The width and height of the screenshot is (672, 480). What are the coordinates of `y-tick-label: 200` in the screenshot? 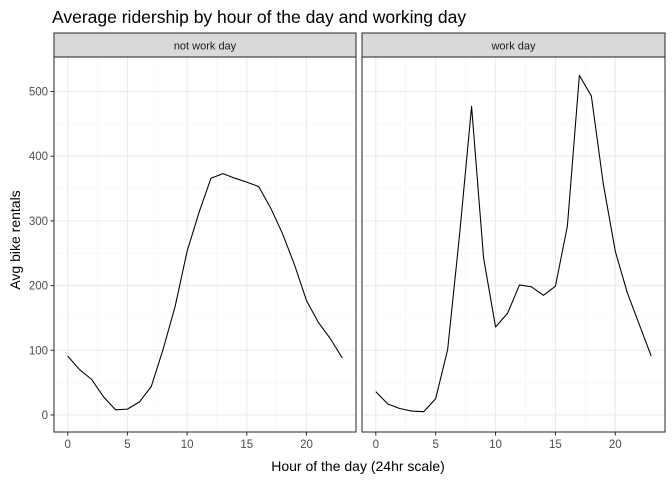 It's located at (38, 287).